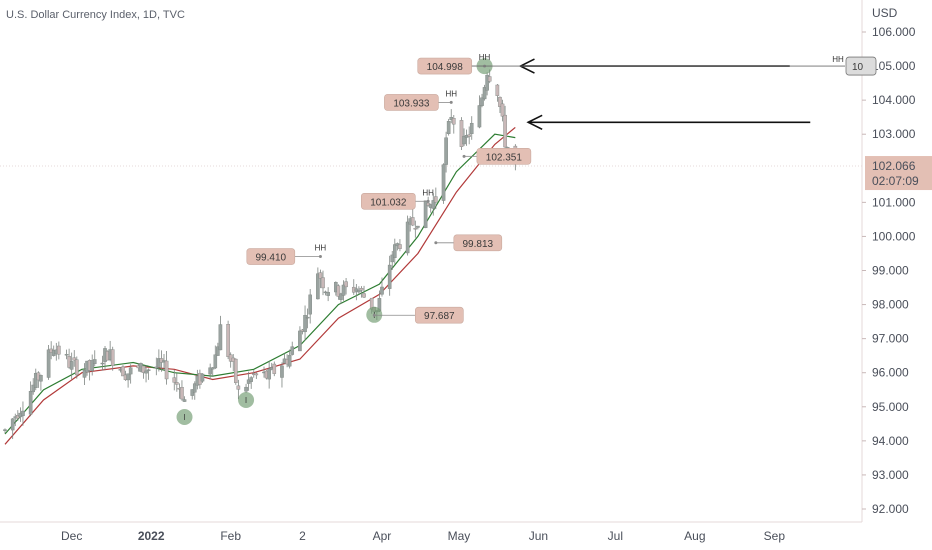 The height and width of the screenshot is (550, 932). What do you see at coordinates (445, 67) in the screenshot?
I see `annotation-label: 104.998` at bounding box center [445, 67].